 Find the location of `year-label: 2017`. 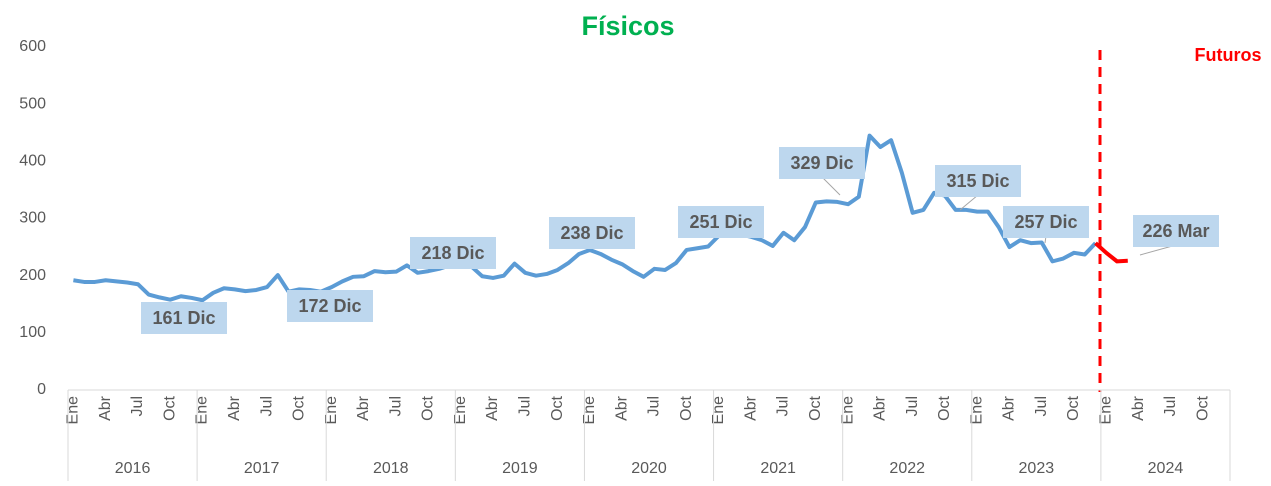

year-label: 2017 is located at coordinates (262, 468).